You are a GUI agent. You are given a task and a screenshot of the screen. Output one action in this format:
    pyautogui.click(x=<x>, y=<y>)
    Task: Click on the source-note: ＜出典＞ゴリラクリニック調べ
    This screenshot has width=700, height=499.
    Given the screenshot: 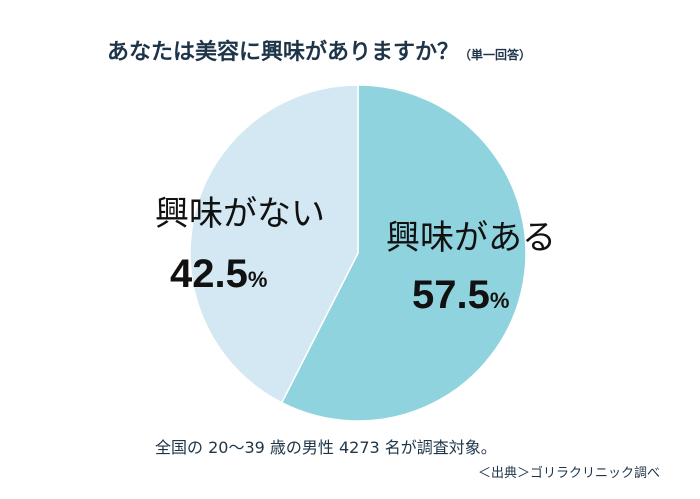 What is the action you would take?
    pyautogui.click(x=569, y=473)
    